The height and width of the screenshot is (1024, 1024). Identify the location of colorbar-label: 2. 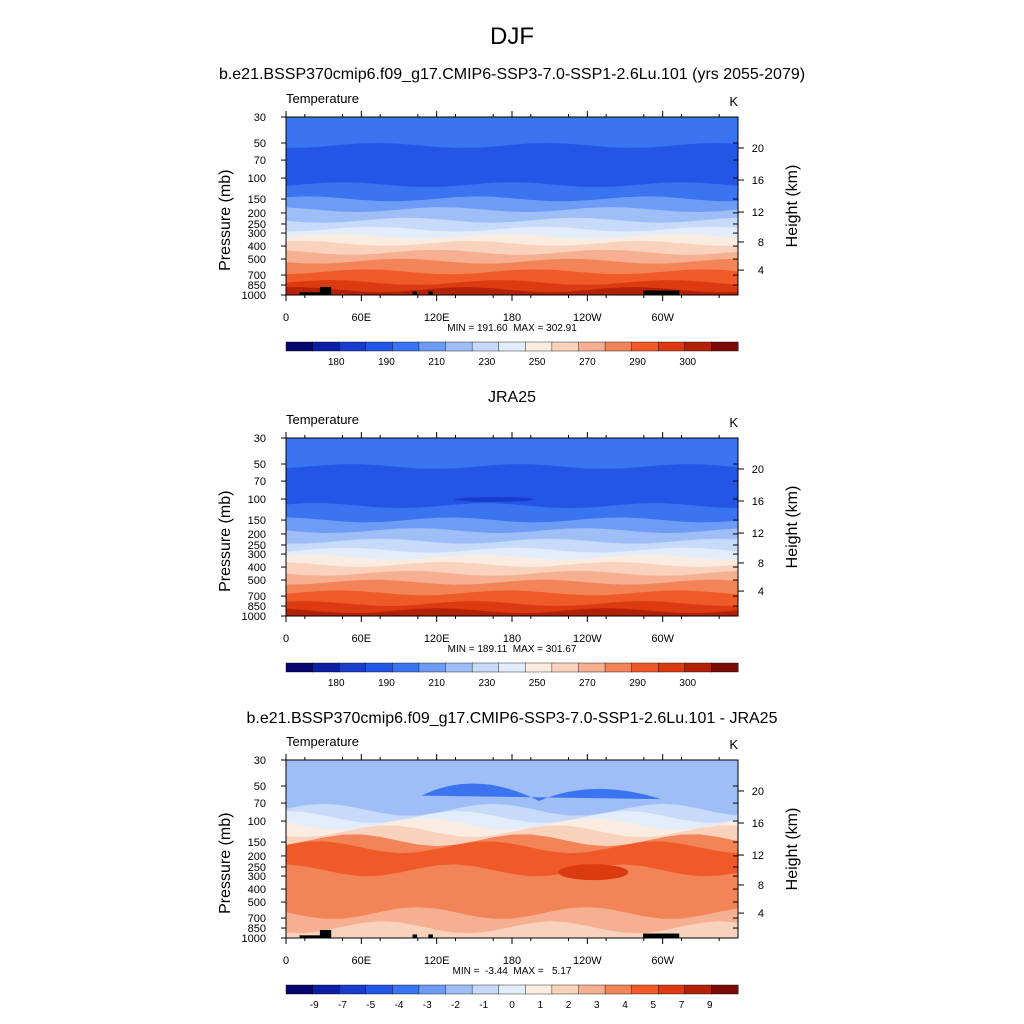
(569, 1005).